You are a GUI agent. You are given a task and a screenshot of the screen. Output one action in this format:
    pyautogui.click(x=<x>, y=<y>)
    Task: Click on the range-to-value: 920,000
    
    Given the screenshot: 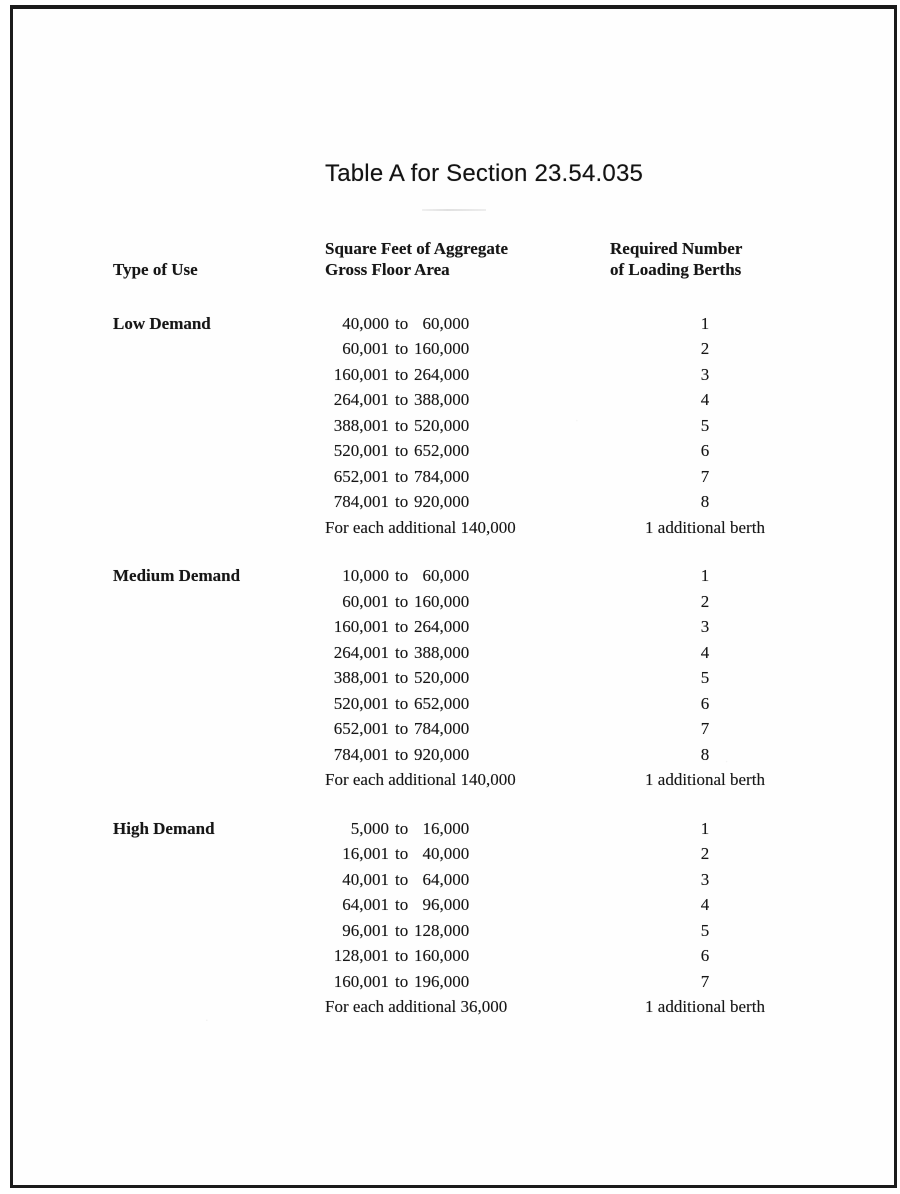 What is the action you would take?
    pyautogui.click(x=441, y=502)
    